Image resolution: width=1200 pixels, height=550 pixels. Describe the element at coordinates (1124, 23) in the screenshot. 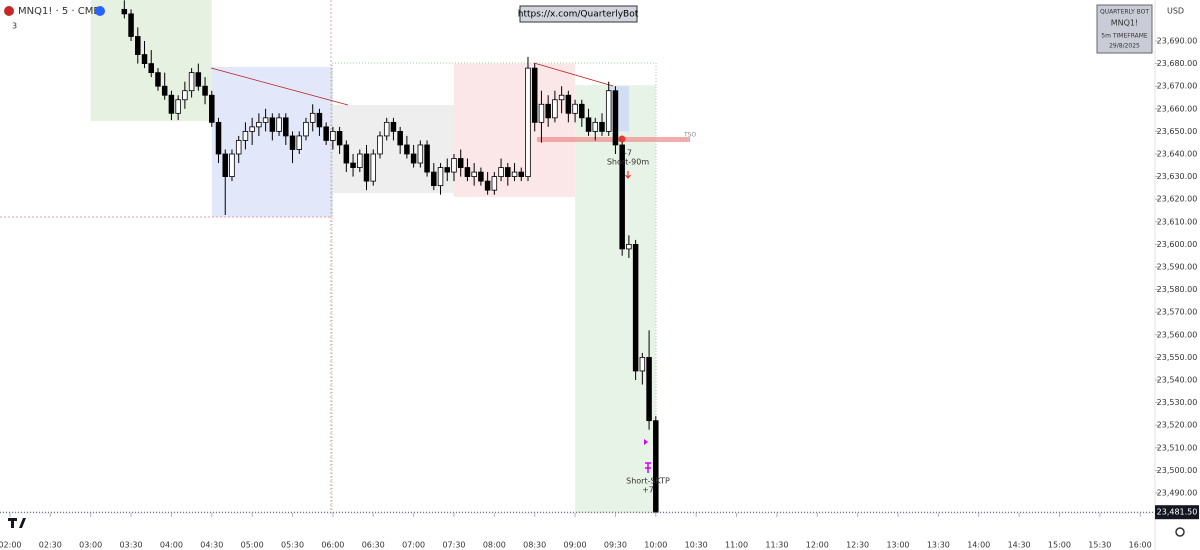

I see `info-line: MNQ1!` at that location.